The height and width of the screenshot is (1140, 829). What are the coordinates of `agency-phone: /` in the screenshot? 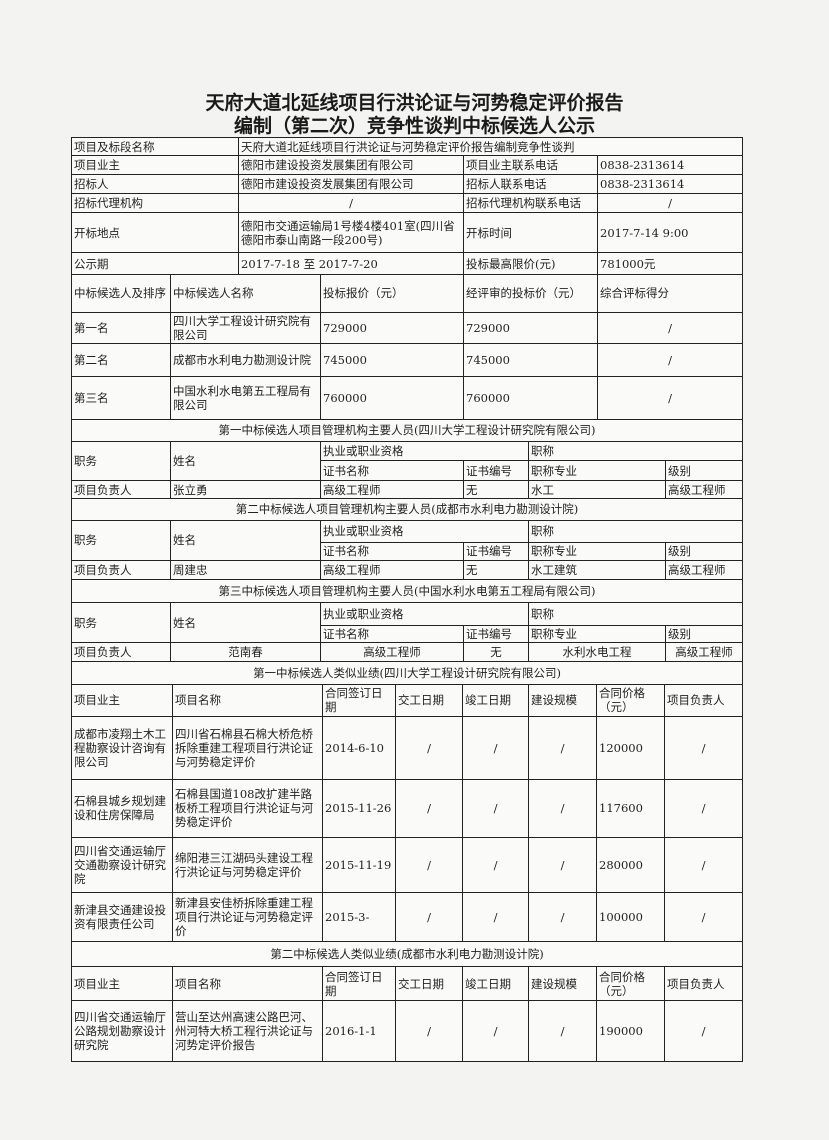 It's located at (670, 203).